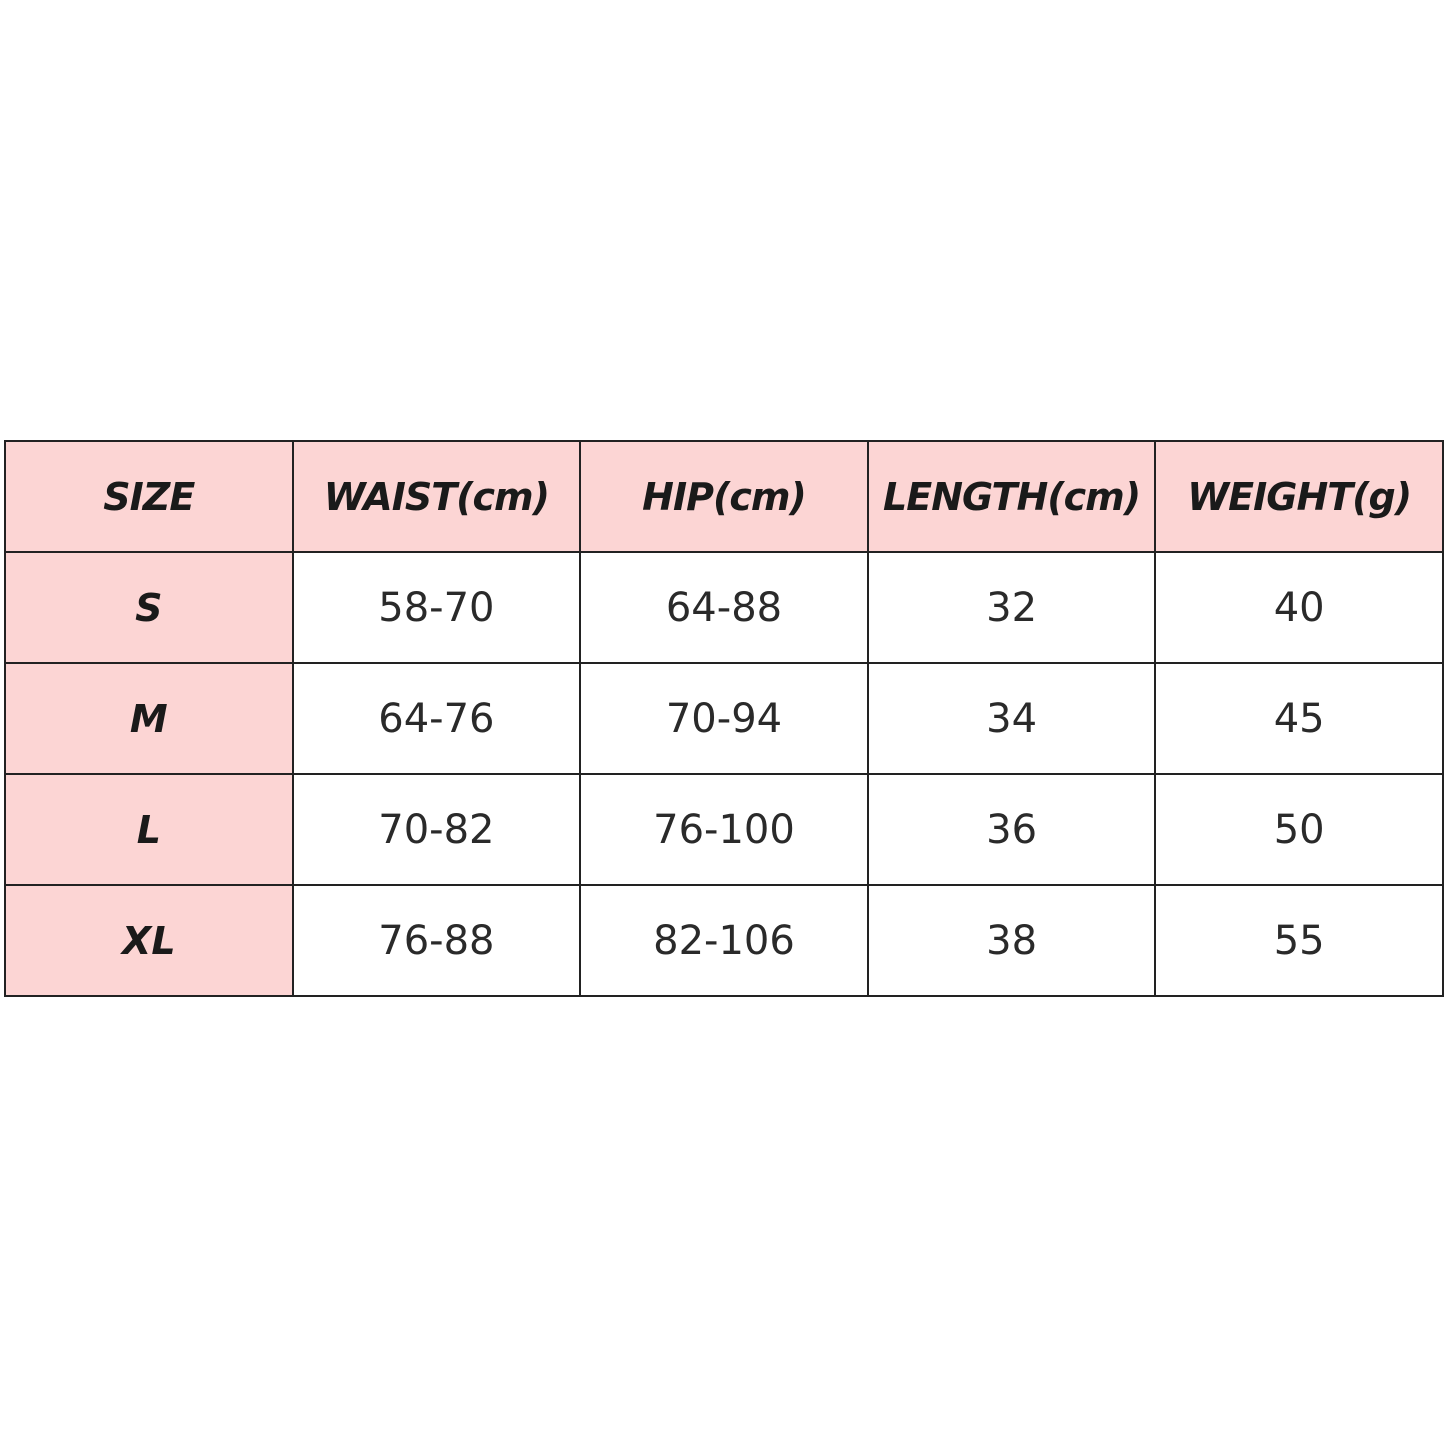 Image resolution: width=1445 pixels, height=1445 pixels. What do you see at coordinates (149, 829) in the screenshot?
I see `size-cell: L` at bounding box center [149, 829].